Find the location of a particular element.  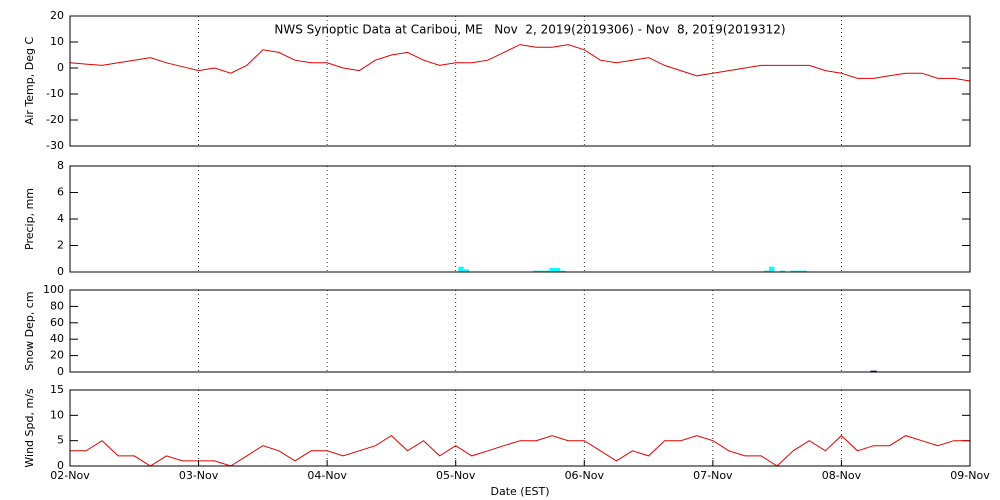

y-tick-label: 40 is located at coordinates (57, 338).